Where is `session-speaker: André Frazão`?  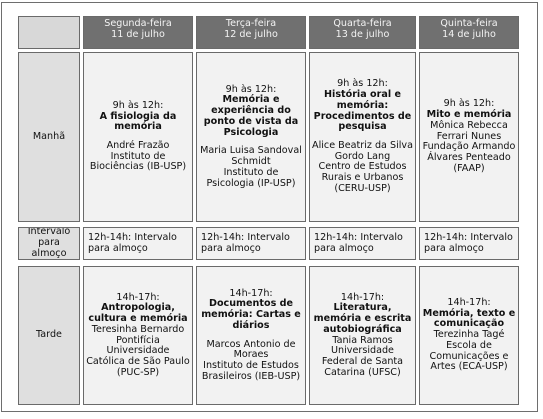 session-speaker: André Frazão is located at coordinates (138, 145).